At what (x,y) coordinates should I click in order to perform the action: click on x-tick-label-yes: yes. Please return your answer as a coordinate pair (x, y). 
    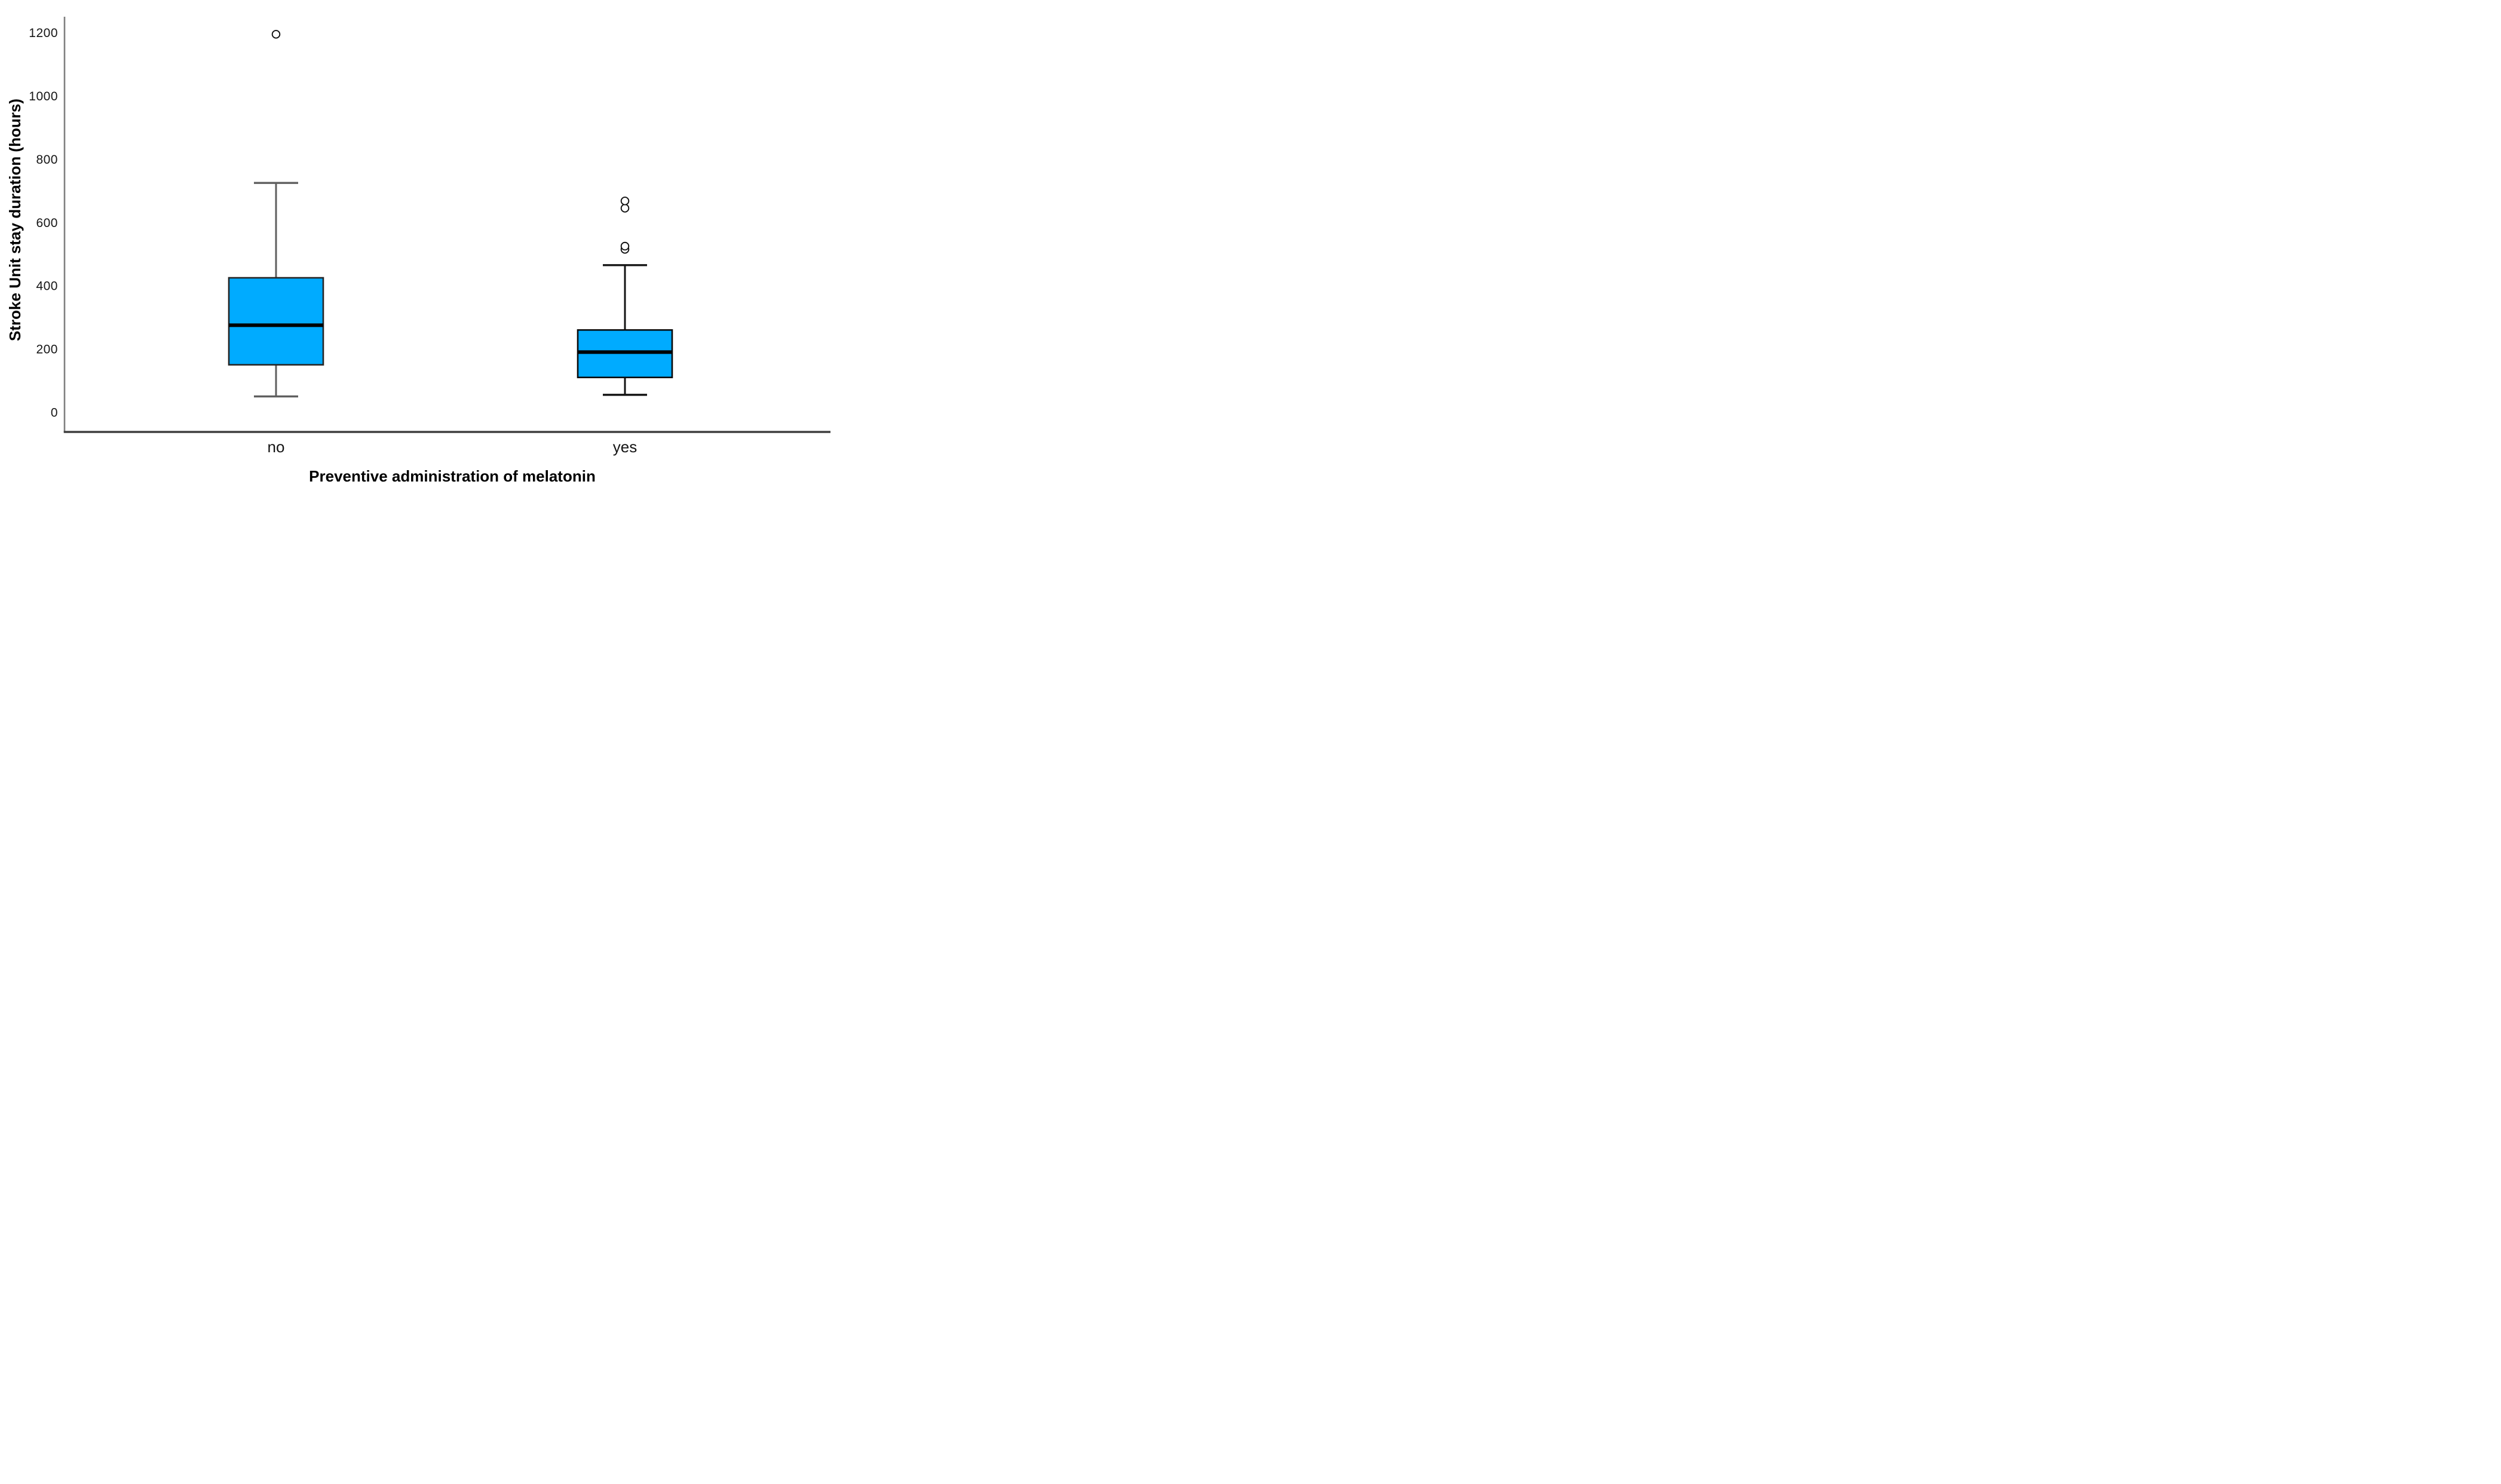
    Looking at the image, I should click on (625, 447).